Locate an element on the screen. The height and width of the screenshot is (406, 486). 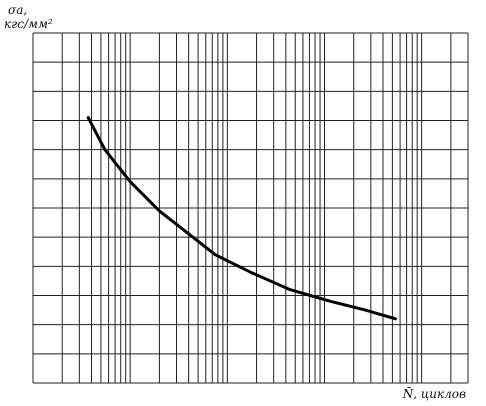
y-unit: кгс/мм² is located at coordinates (28, 24).